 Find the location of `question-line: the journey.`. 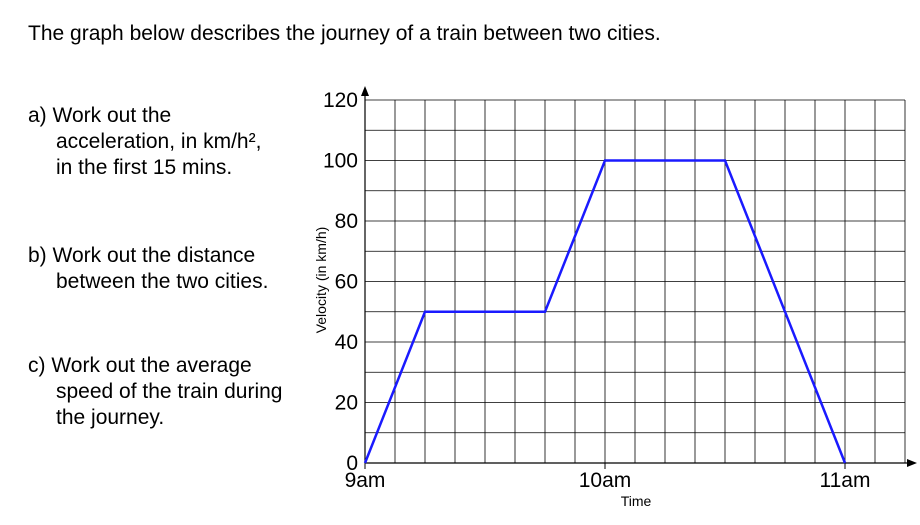

question-line: the journey. is located at coordinates (110, 417).